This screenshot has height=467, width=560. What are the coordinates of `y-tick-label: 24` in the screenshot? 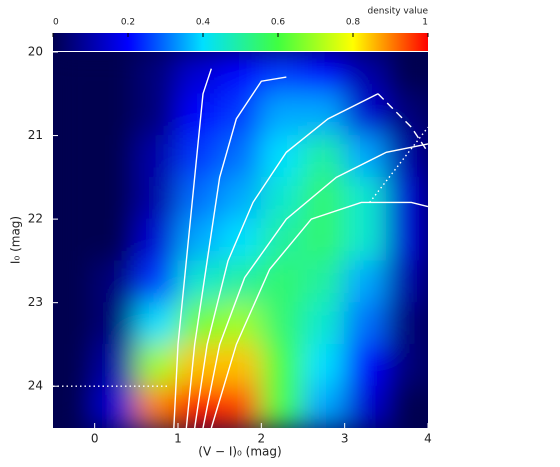 It's located at (35, 386).